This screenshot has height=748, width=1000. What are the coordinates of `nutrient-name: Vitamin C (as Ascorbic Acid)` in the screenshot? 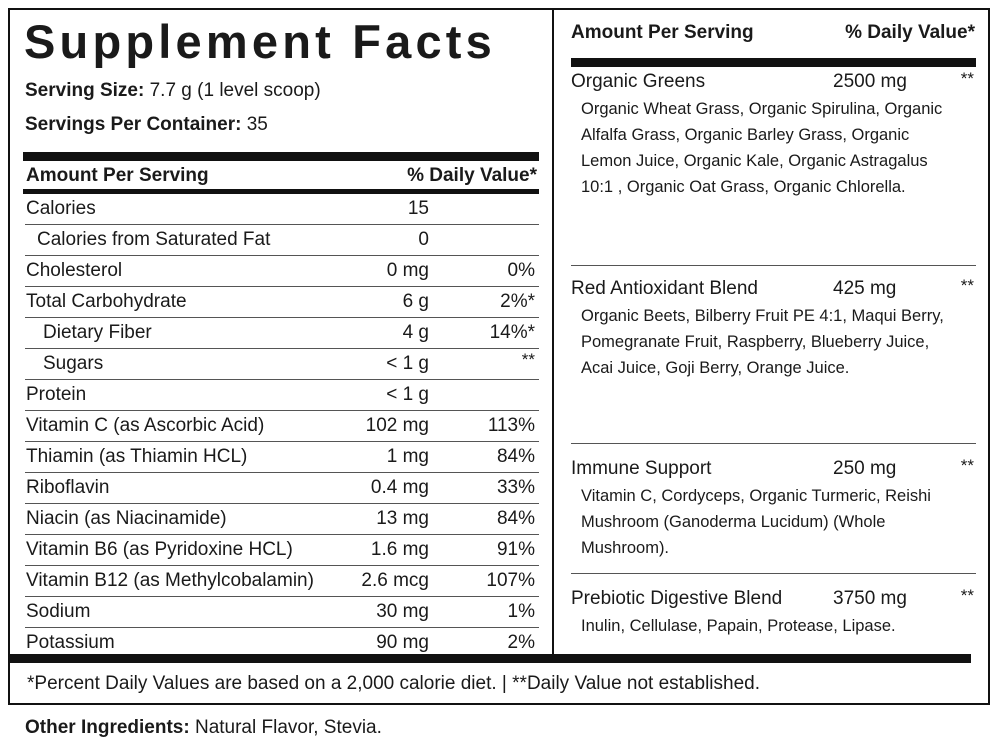 It's located at (145, 425).